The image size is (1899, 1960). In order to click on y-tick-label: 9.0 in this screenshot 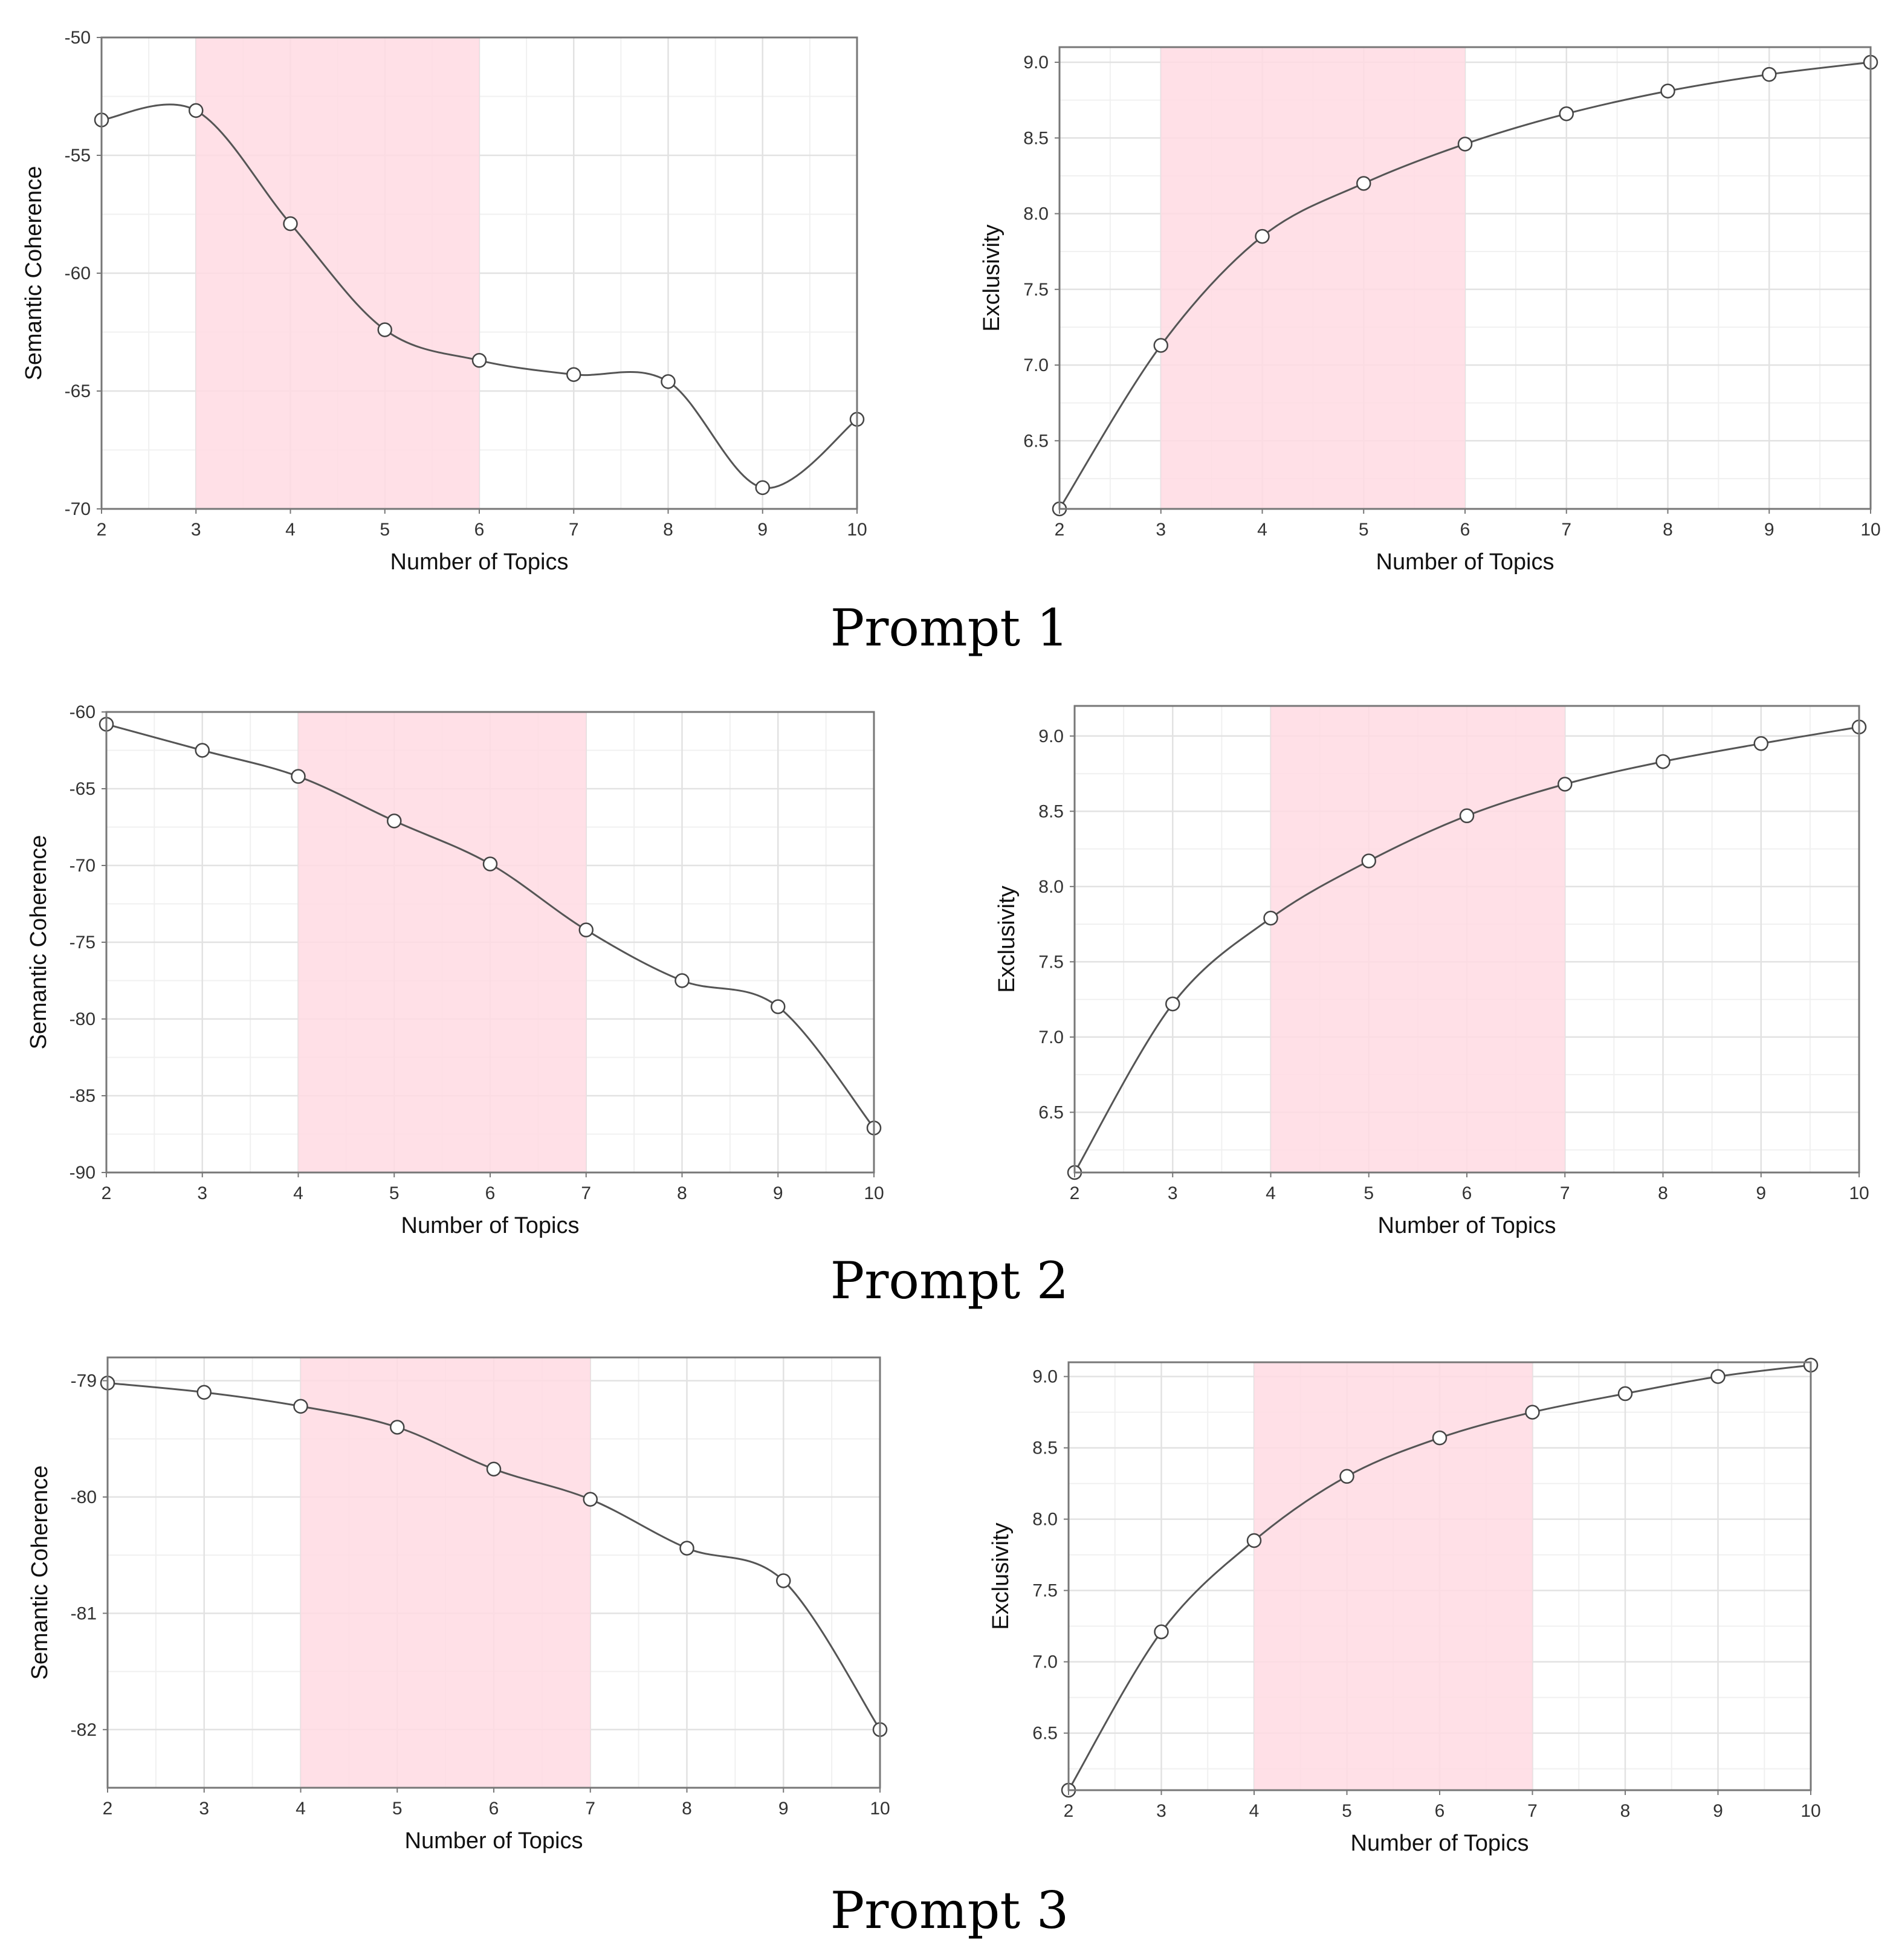, I will do `click(1045, 1377)`.